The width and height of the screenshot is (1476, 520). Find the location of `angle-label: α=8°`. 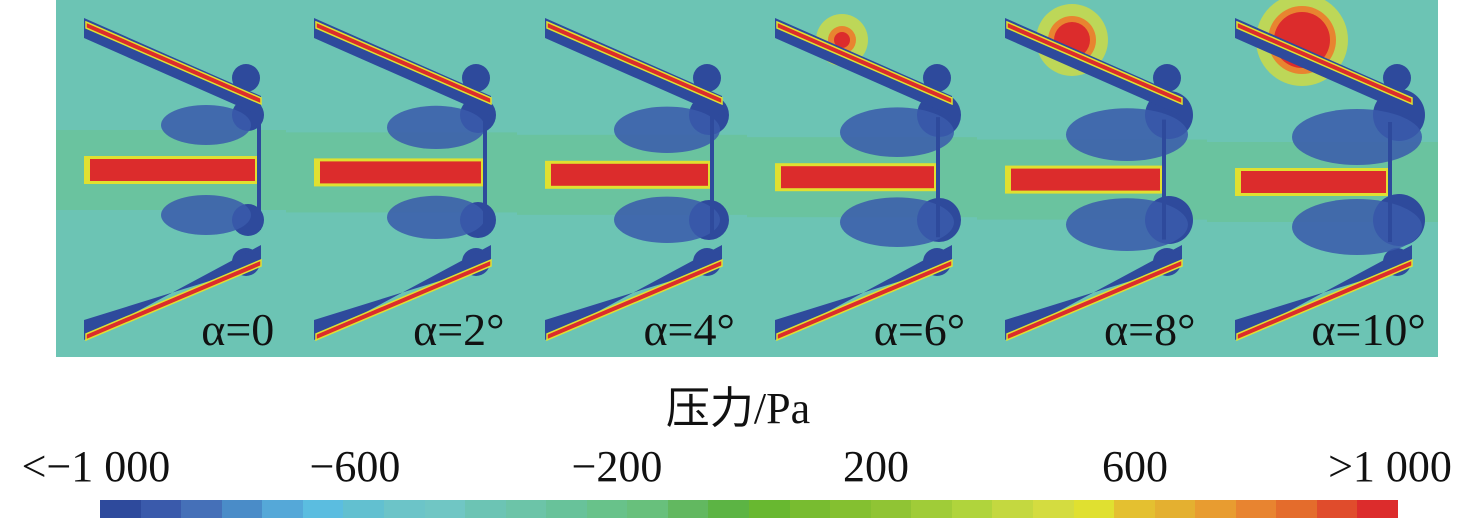

angle-label: α=8° is located at coordinates (1150, 329).